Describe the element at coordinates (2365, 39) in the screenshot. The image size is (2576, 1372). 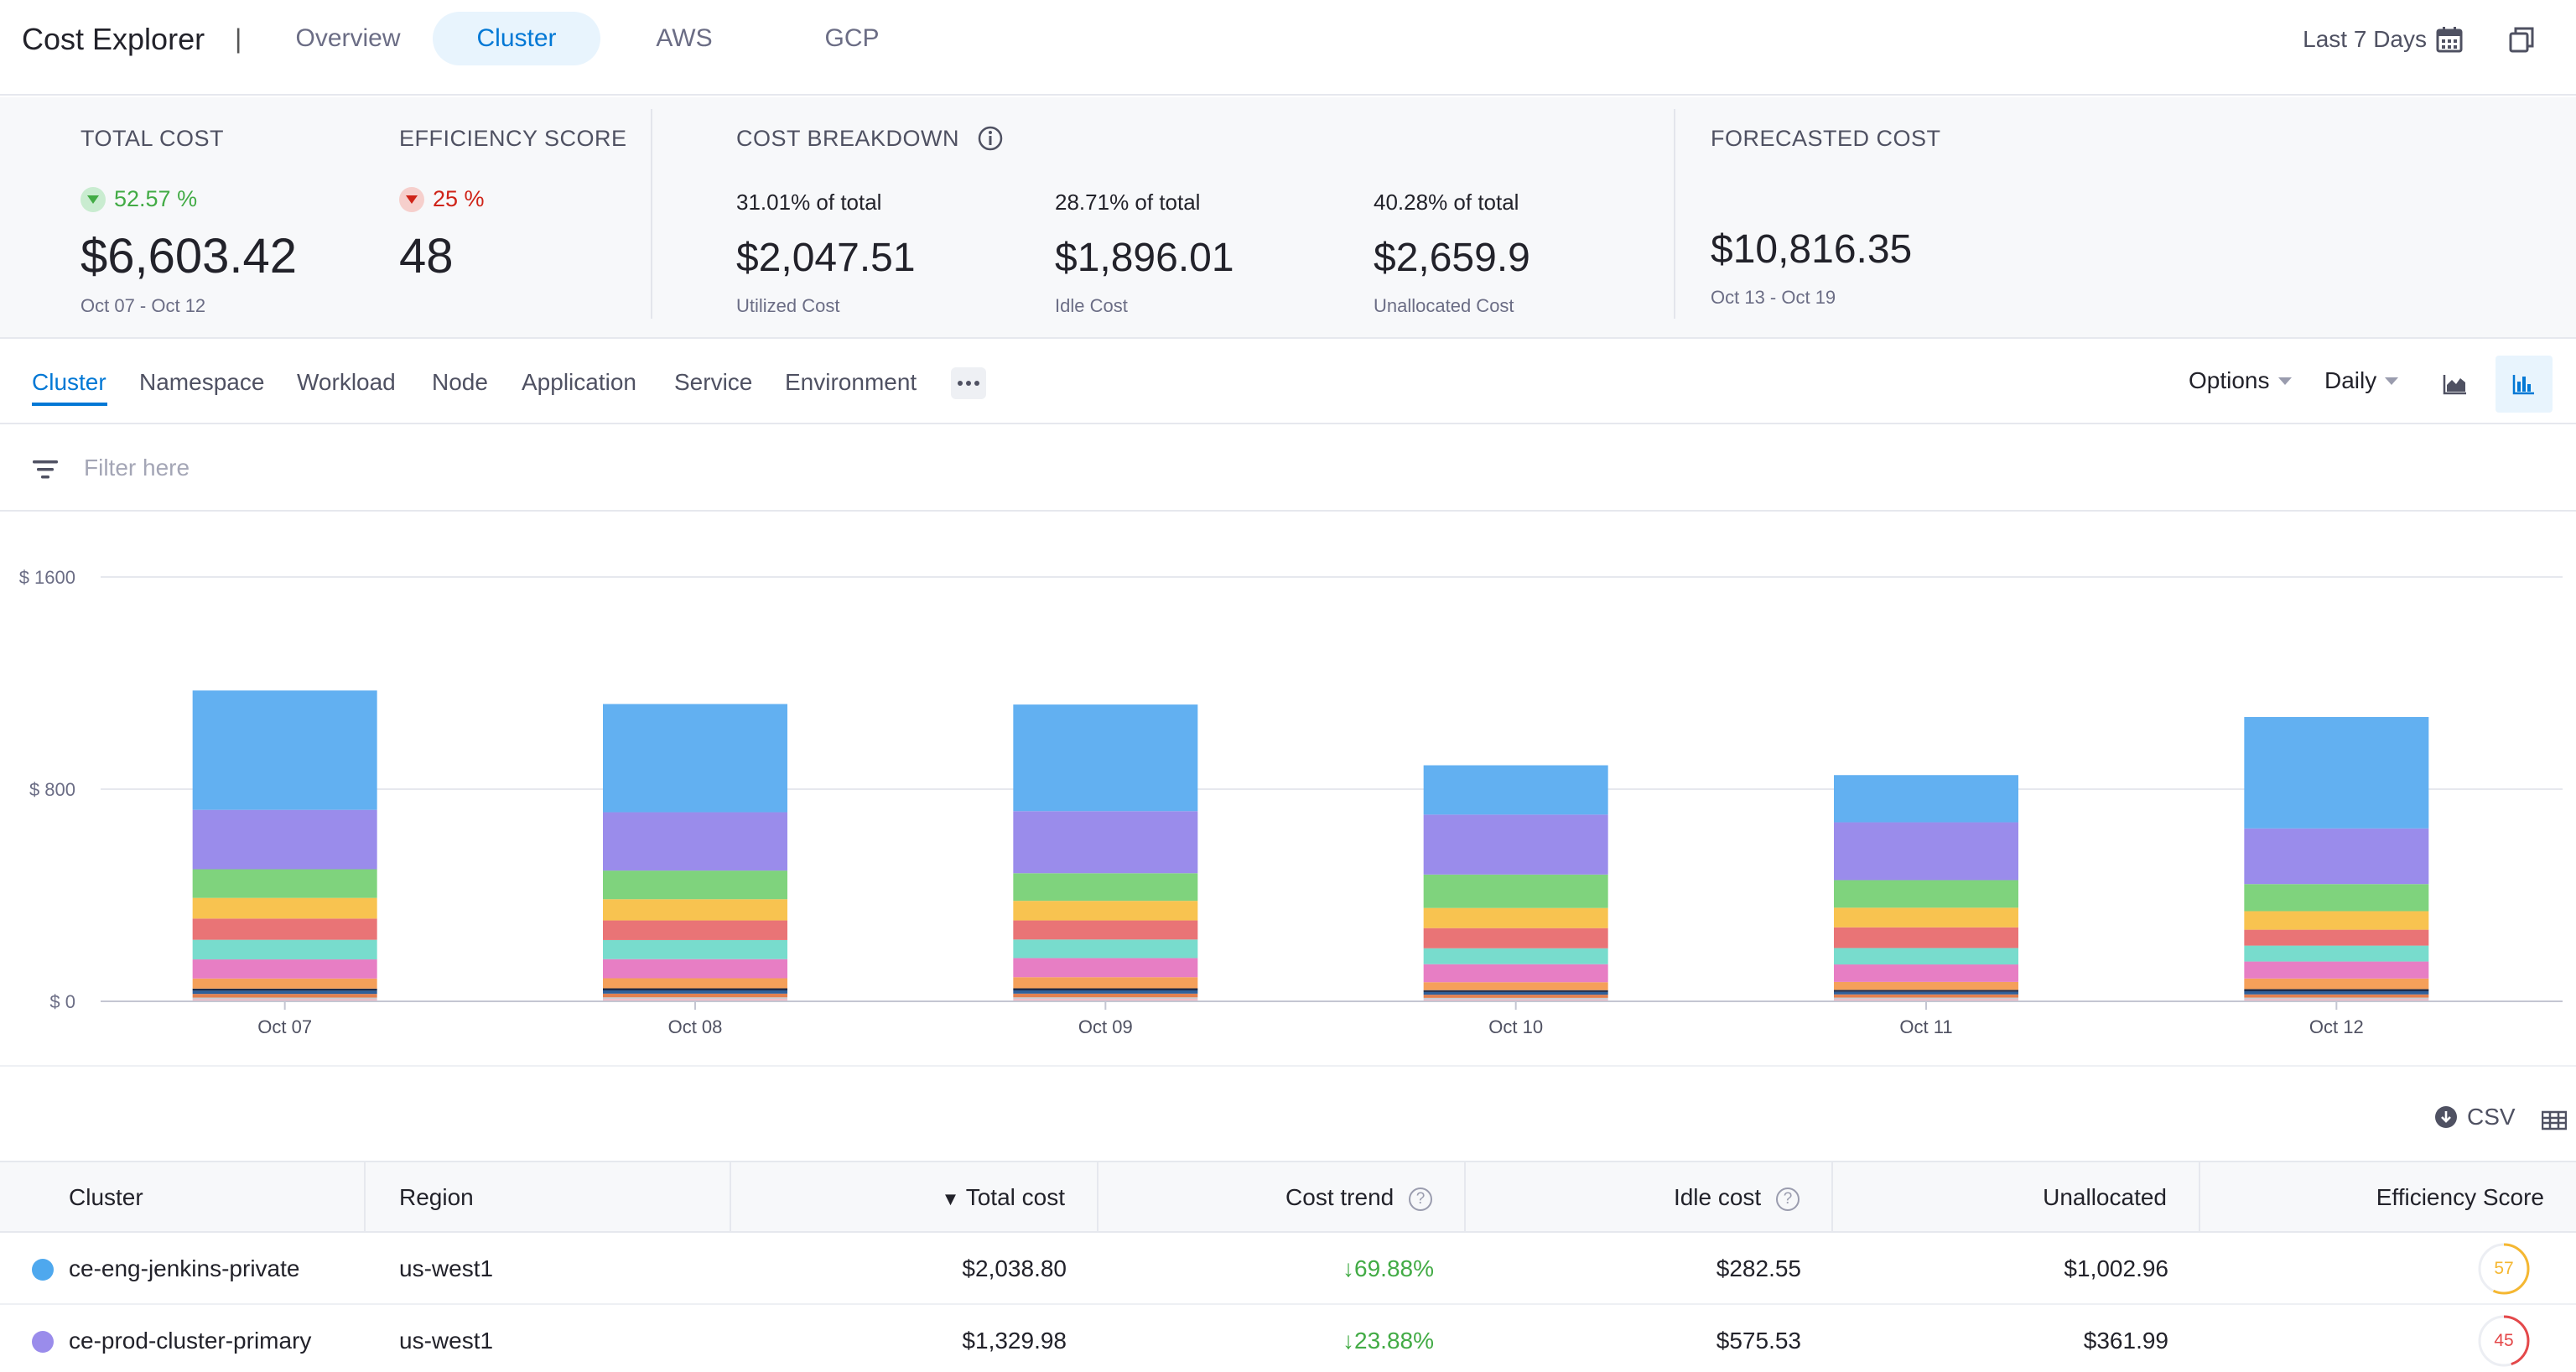
I see `date-range-picker: Last 7 Days` at that location.